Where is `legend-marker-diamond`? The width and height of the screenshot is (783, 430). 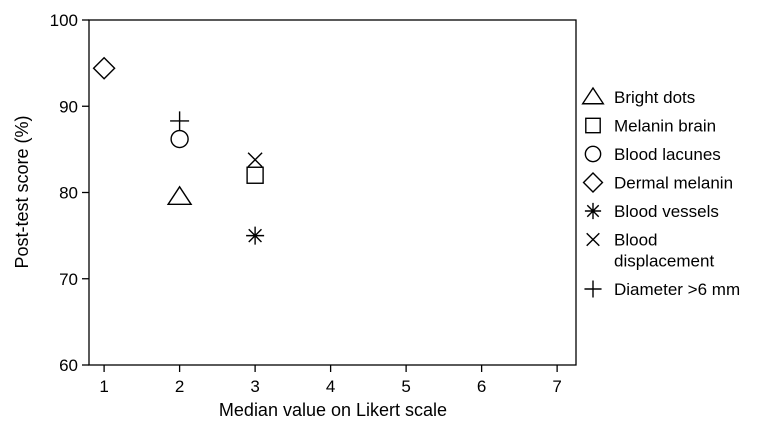
legend-marker-diamond is located at coordinates (593, 182).